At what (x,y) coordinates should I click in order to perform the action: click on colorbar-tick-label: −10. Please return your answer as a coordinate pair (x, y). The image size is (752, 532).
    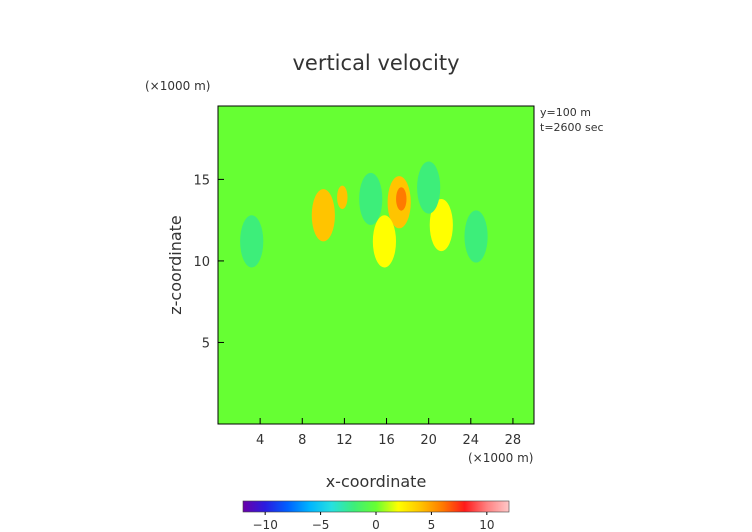
    Looking at the image, I should click on (265, 525).